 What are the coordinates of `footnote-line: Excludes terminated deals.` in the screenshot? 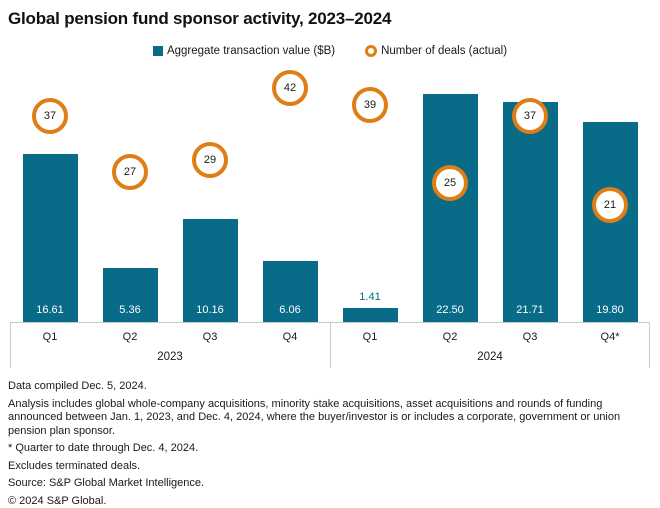 It's located at (74, 465).